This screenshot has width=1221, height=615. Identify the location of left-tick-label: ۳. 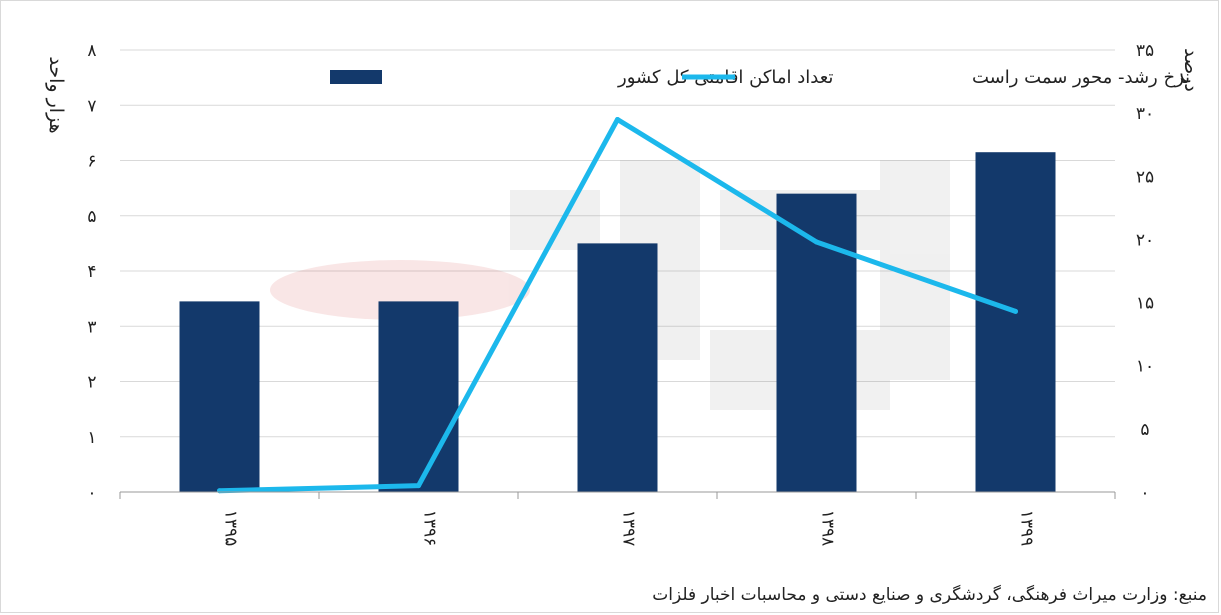
(91, 327).